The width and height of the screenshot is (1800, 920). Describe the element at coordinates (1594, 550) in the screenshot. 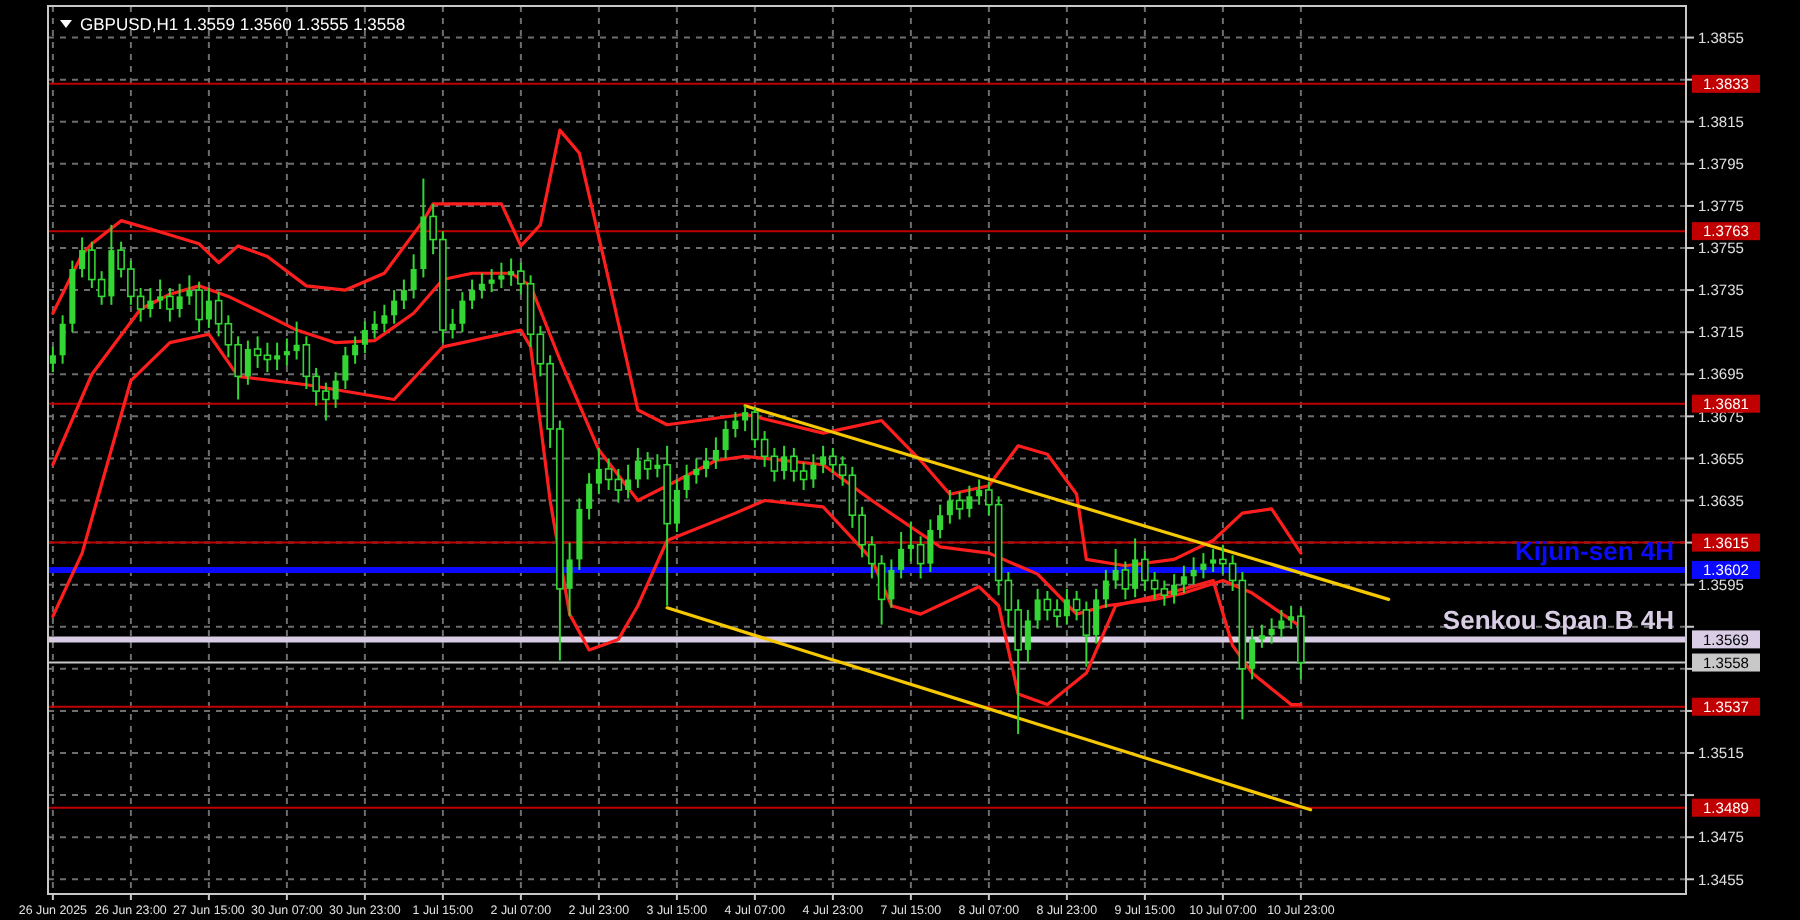

I see `annotation: Kijun-sen 4H` at that location.